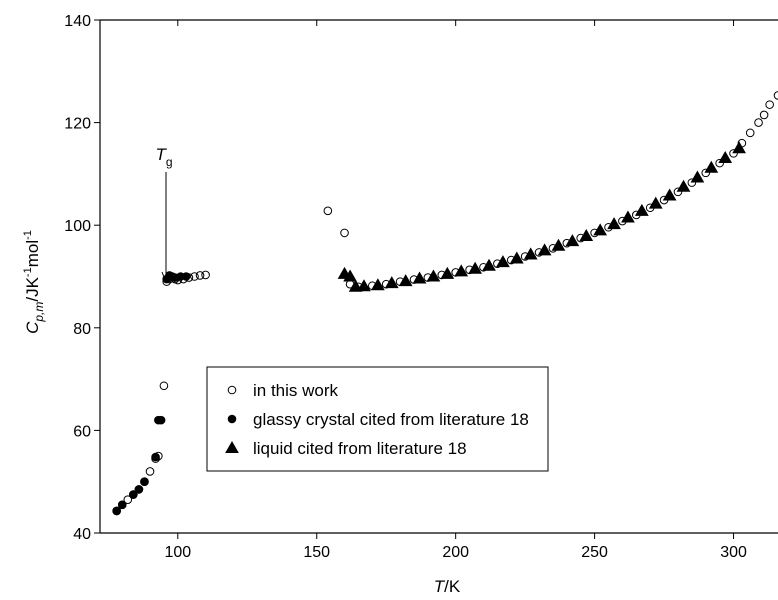 The height and width of the screenshot is (600, 778). What do you see at coordinates (733, 552) in the screenshot?
I see `x-tick-label: 300` at bounding box center [733, 552].